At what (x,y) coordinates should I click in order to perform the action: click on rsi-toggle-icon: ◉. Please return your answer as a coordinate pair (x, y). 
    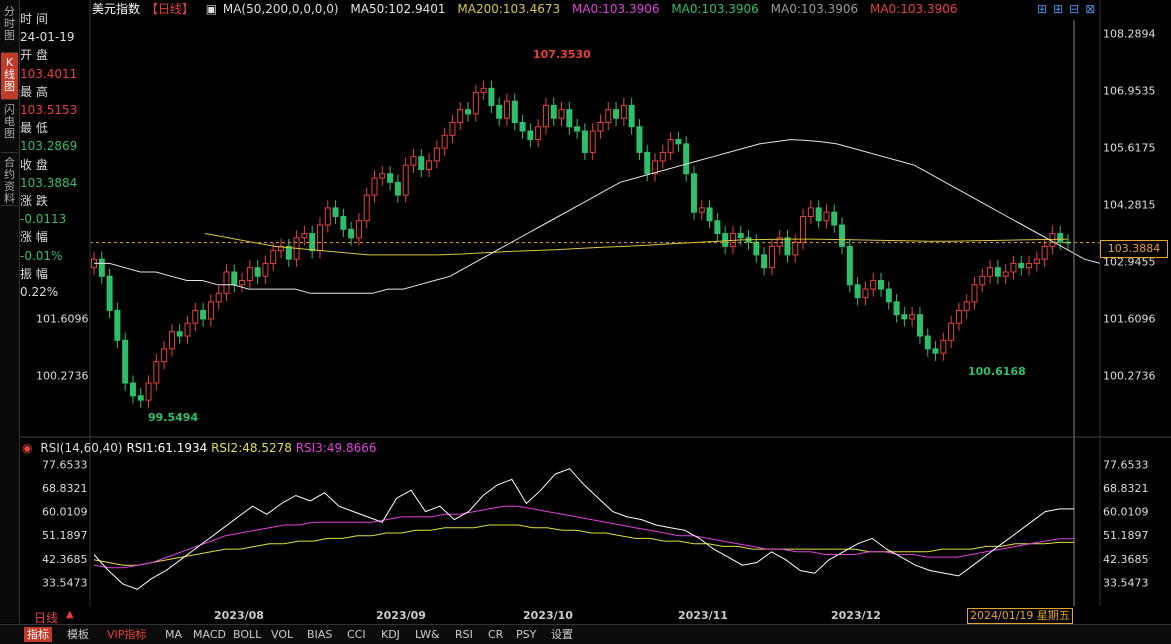
    Looking at the image, I should click on (27, 448).